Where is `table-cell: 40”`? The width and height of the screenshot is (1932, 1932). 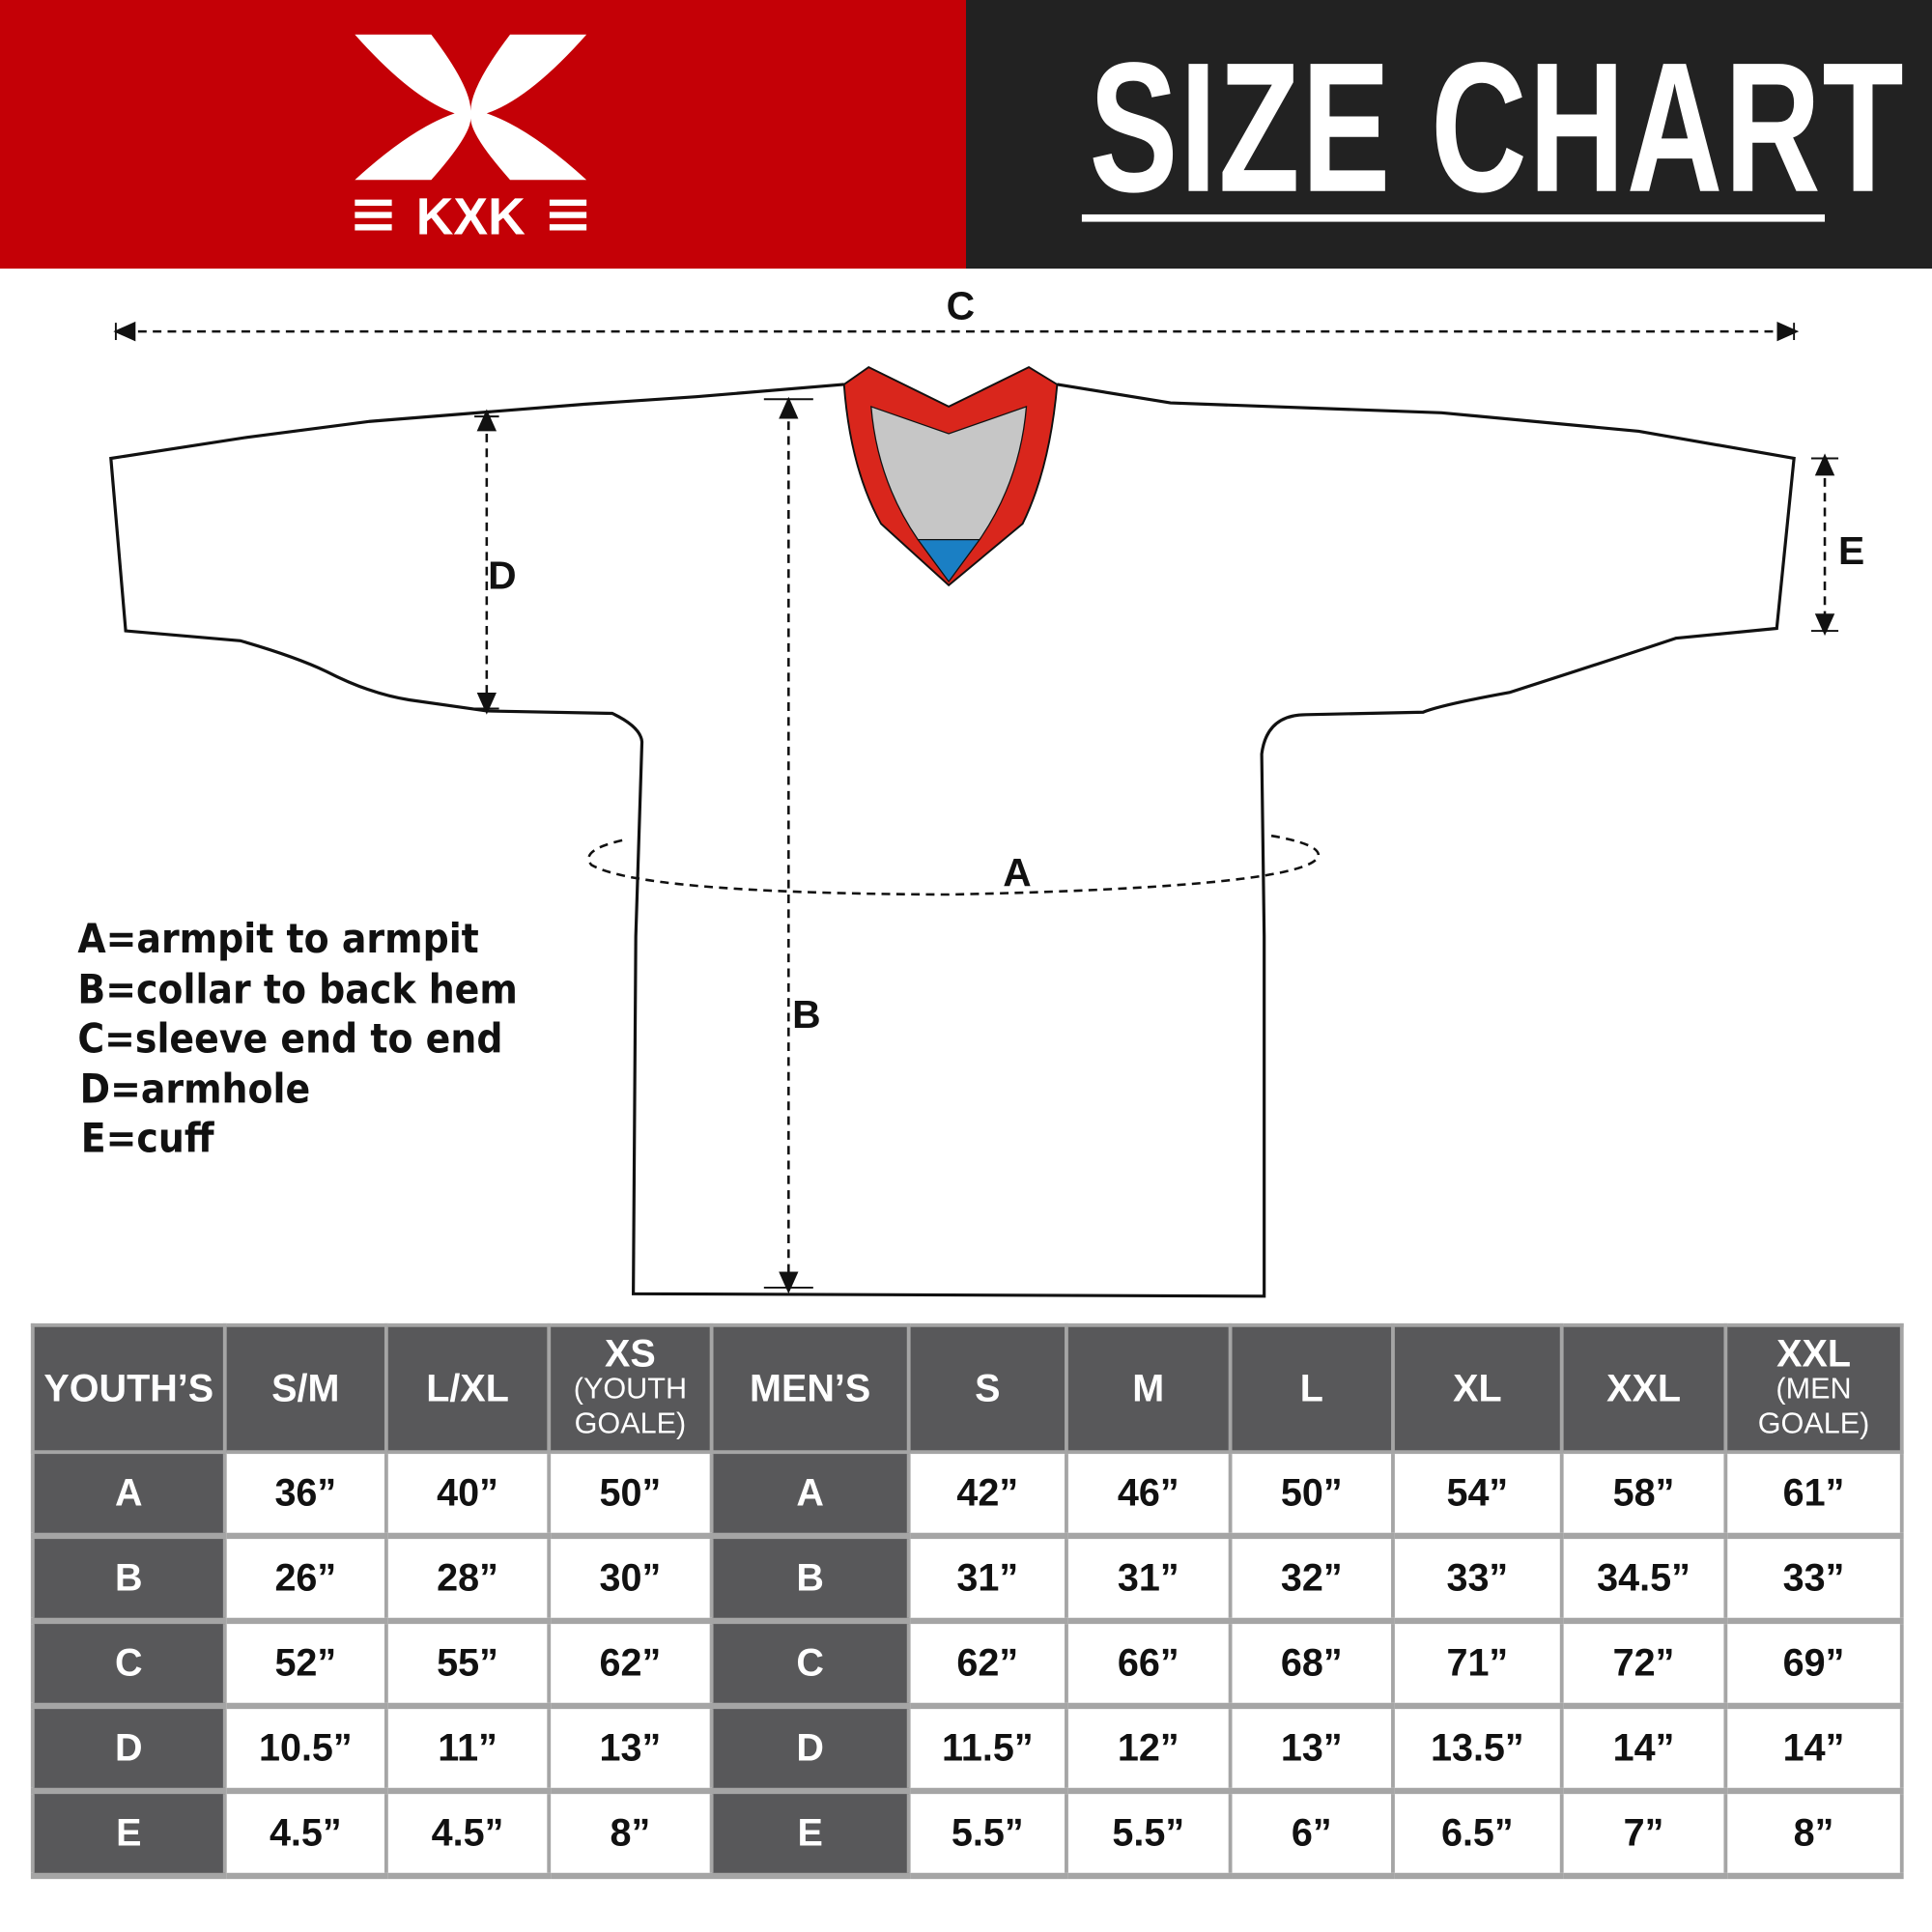 table-cell: 40” is located at coordinates (468, 1495).